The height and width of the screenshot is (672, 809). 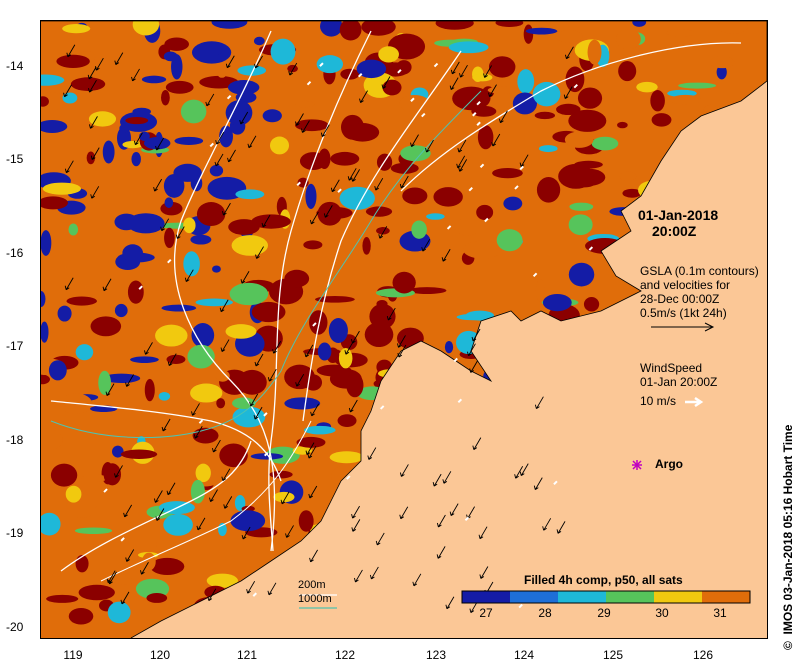 What do you see at coordinates (160, 655) in the screenshot?
I see `lon-tick-label: 120` at bounding box center [160, 655].